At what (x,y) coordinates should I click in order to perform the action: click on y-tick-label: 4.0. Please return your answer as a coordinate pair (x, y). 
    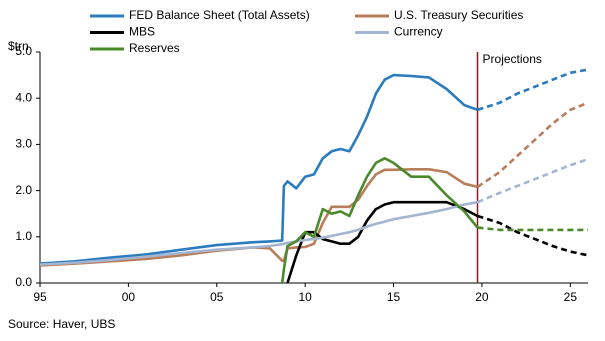
    Looking at the image, I should click on (23, 97).